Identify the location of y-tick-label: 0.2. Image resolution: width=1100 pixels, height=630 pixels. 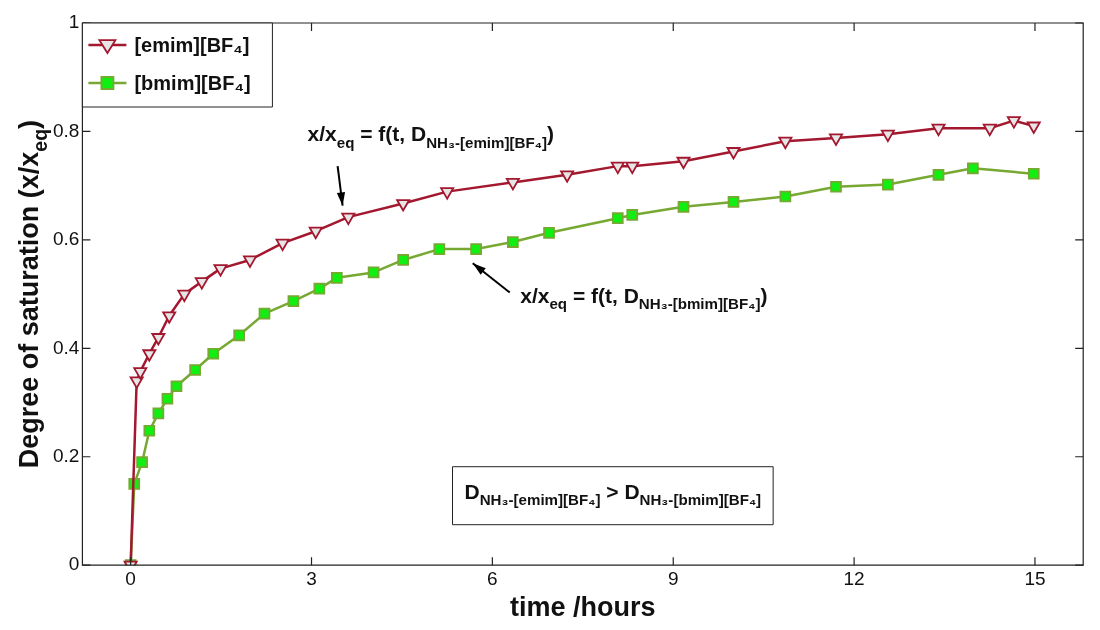
(66, 455).